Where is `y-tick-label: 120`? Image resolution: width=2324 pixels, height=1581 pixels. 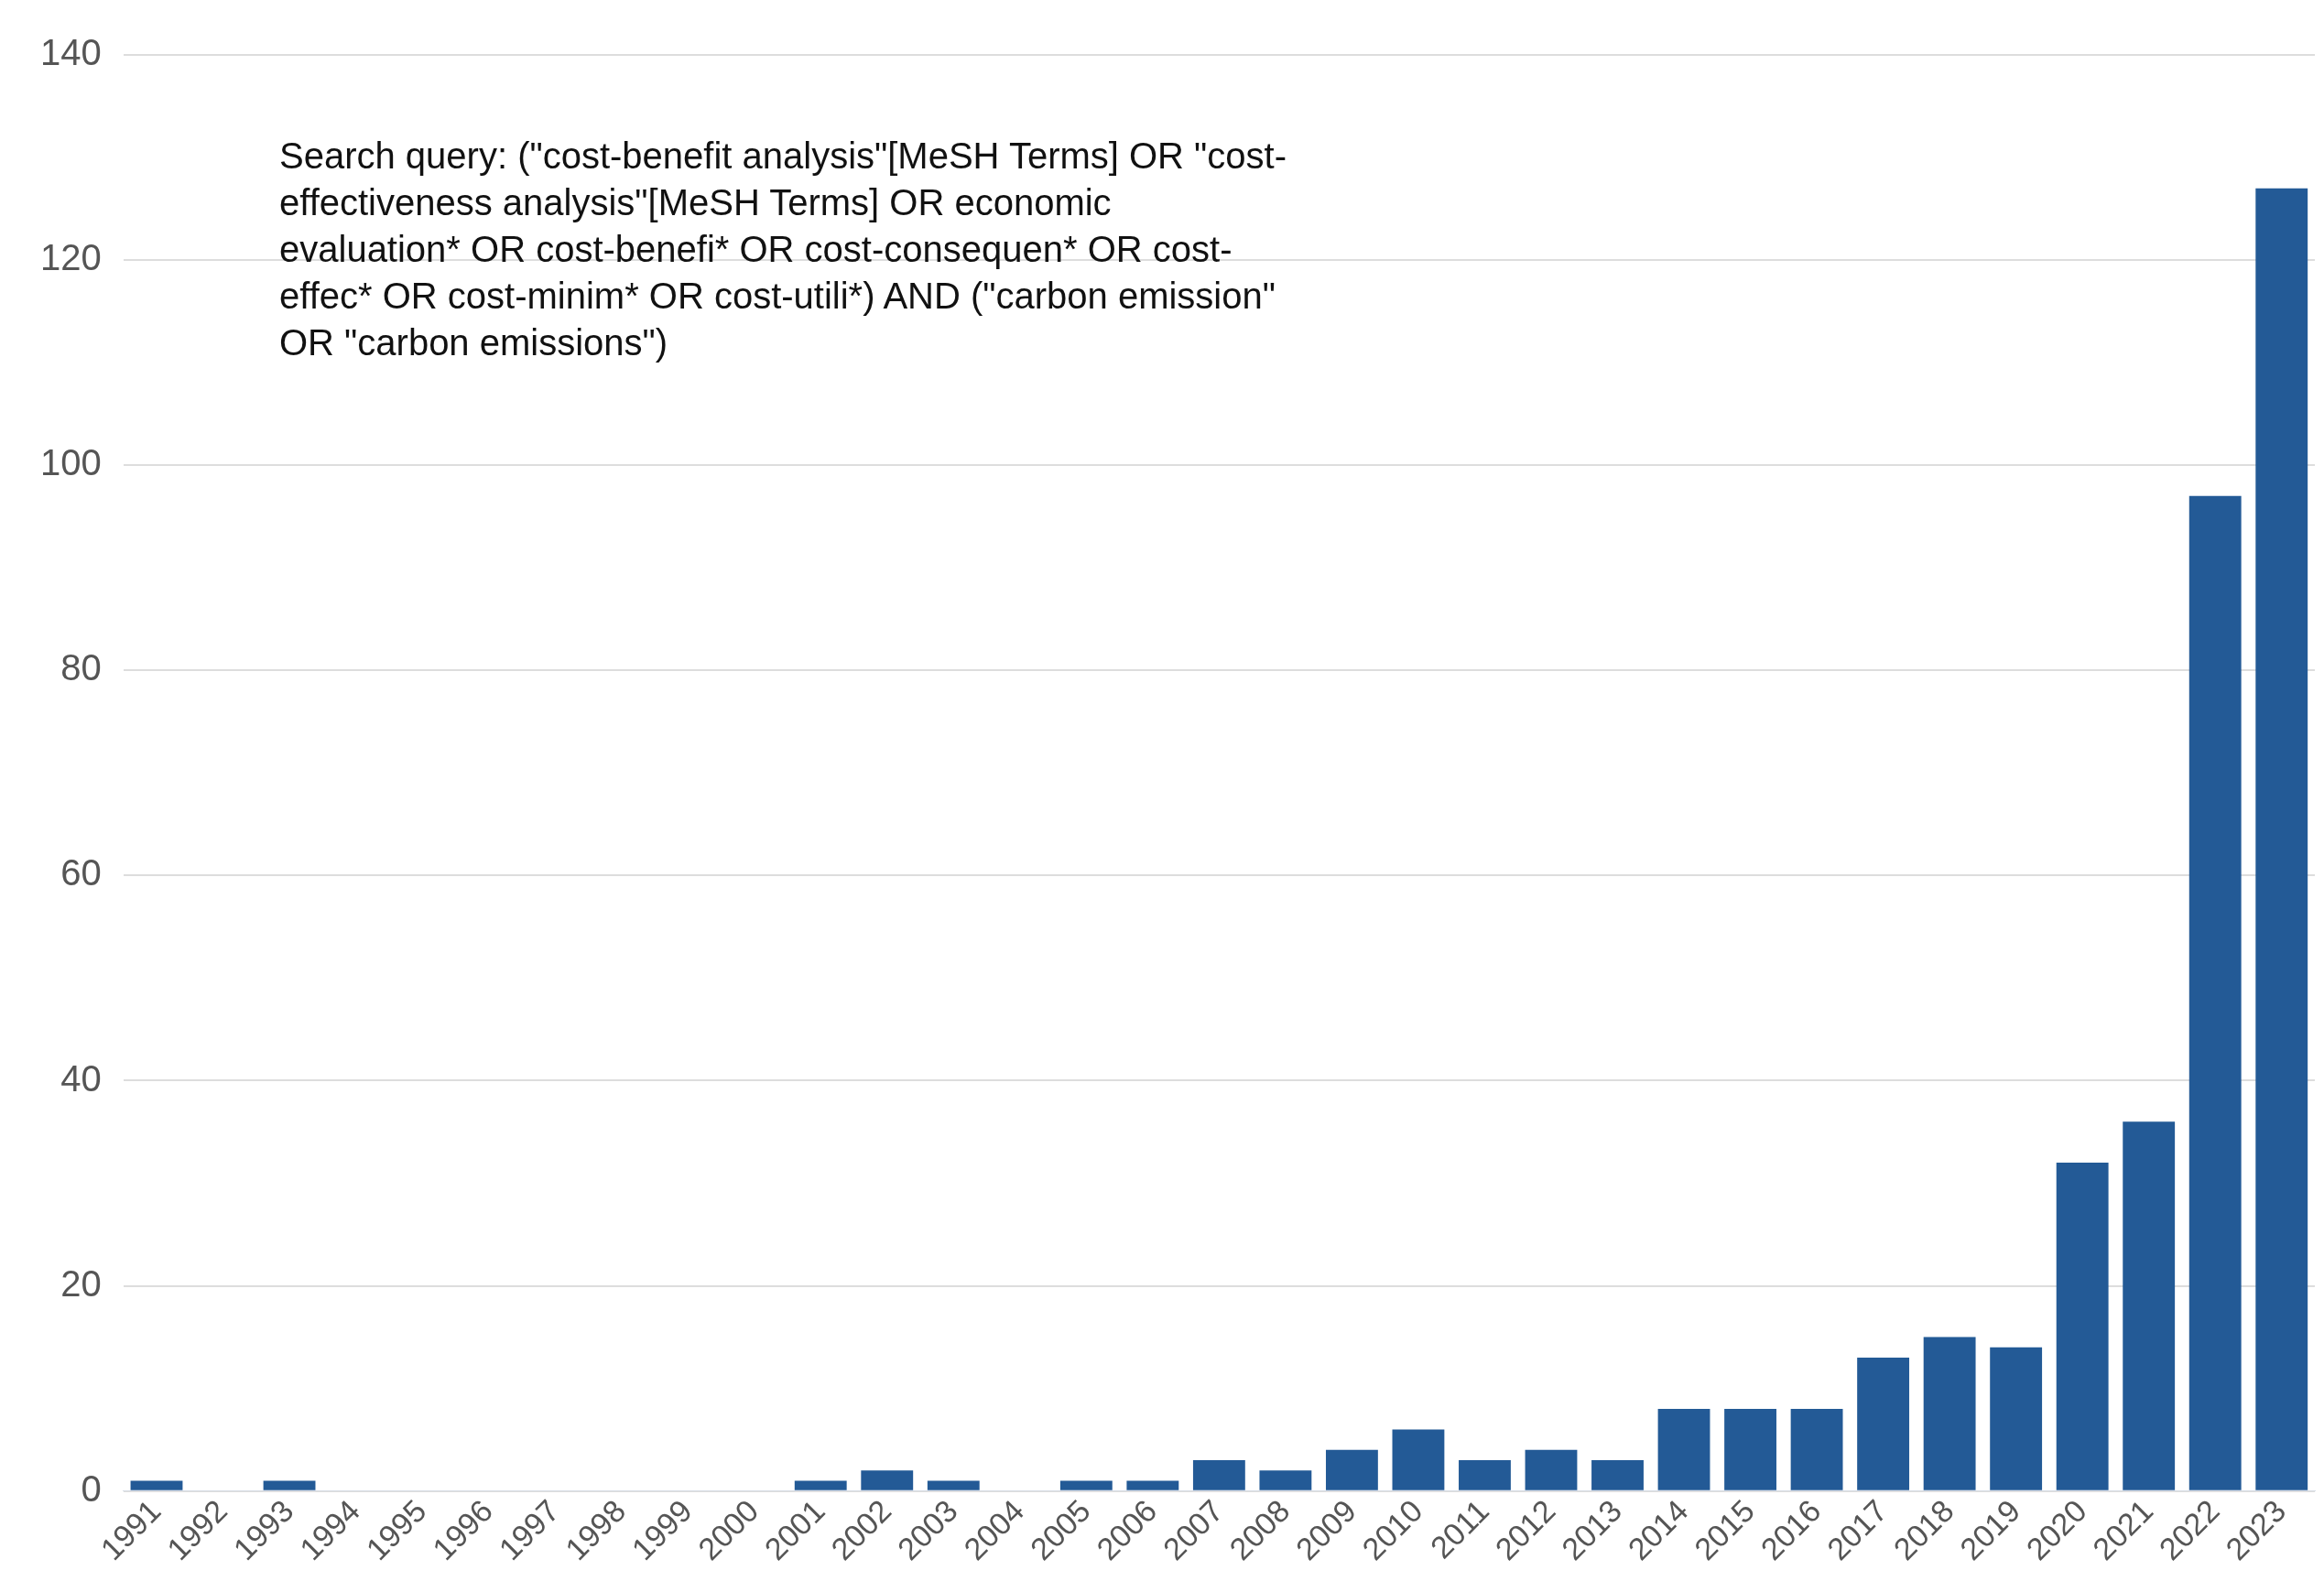 y-tick-label: 120 is located at coordinates (70, 257).